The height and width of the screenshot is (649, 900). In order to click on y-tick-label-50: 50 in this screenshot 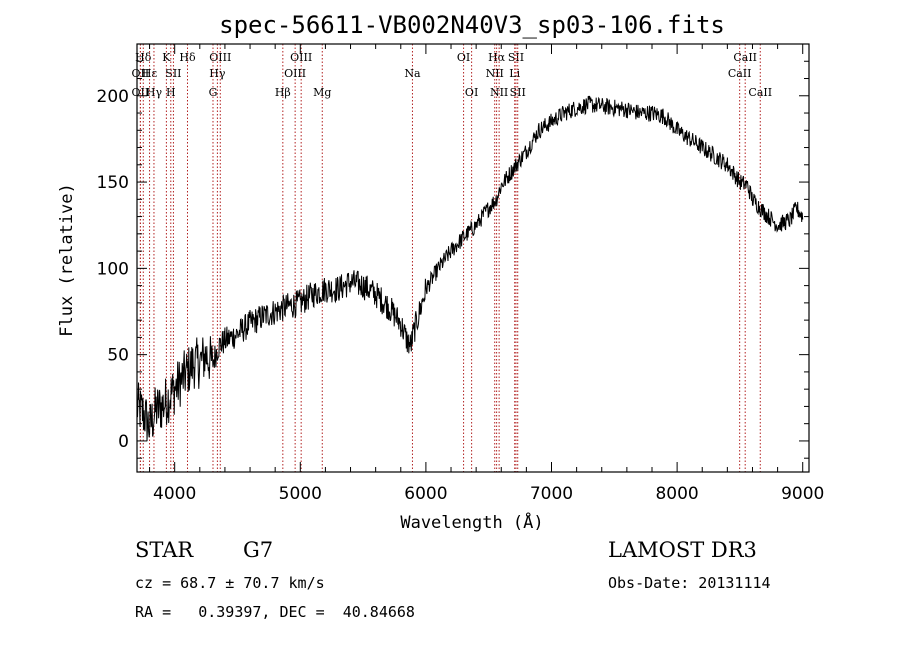, I will do `click(118, 356)`.